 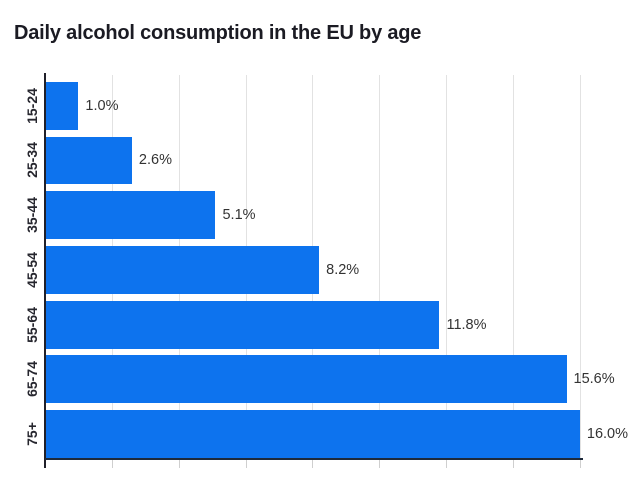 What do you see at coordinates (155, 160) in the screenshot?
I see `value-label-25-34: 2.6%` at bounding box center [155, 160].